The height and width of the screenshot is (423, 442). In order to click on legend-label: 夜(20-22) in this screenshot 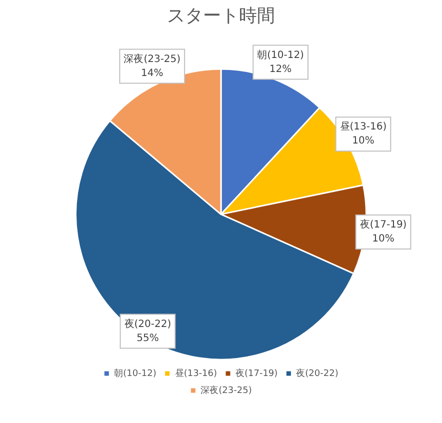, I will do `click(317, 373)`.